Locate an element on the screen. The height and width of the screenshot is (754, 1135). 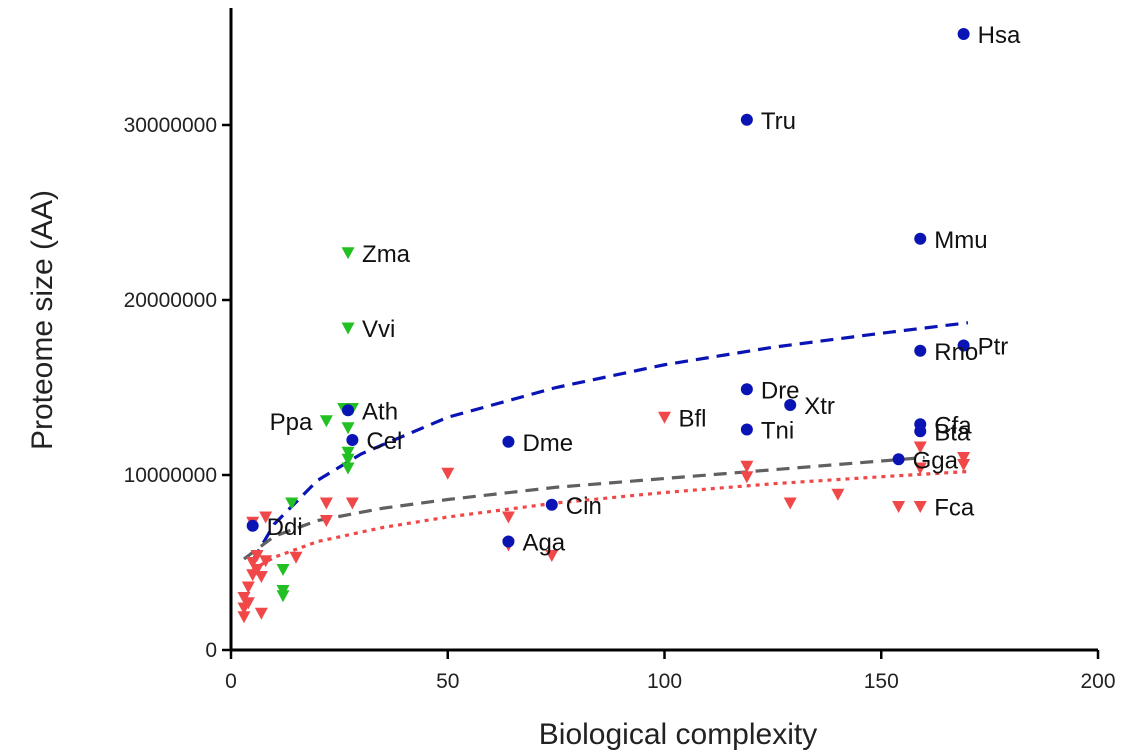
point-label: Hsa is located at coordinates (999, 35).